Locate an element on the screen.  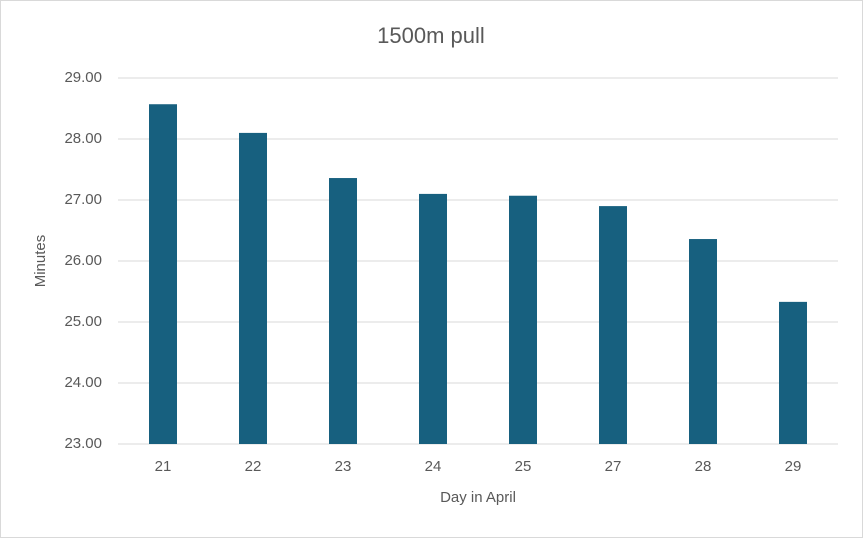
x-tick-label: 22 is located at coordinates (253, 466).